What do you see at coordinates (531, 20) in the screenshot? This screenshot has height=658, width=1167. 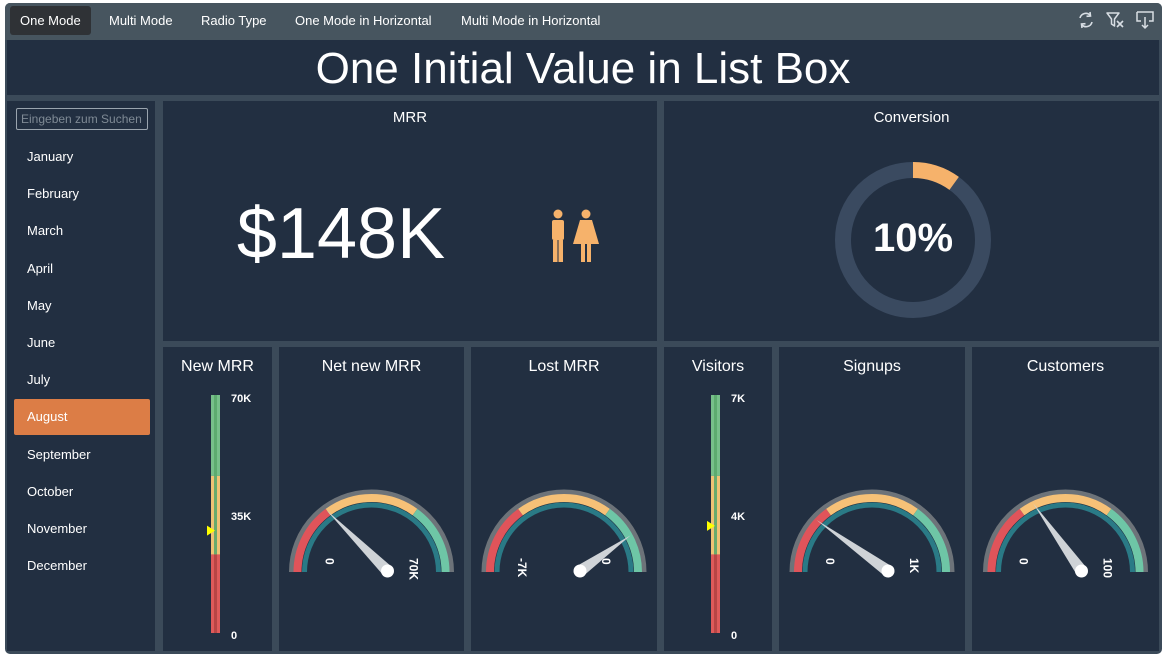 I see `tab-multi-mode-horizontal: Multi Mode in Horizontal` at bounding box center [531, 20].